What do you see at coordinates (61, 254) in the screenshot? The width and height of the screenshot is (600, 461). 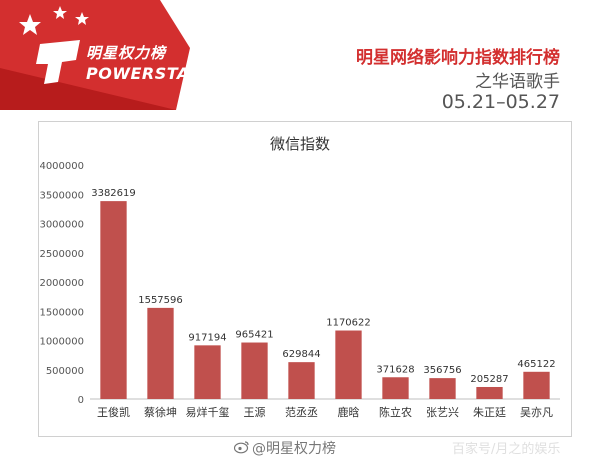 I see `y-tick-label: 2500000` at bounding box center [61, 254].